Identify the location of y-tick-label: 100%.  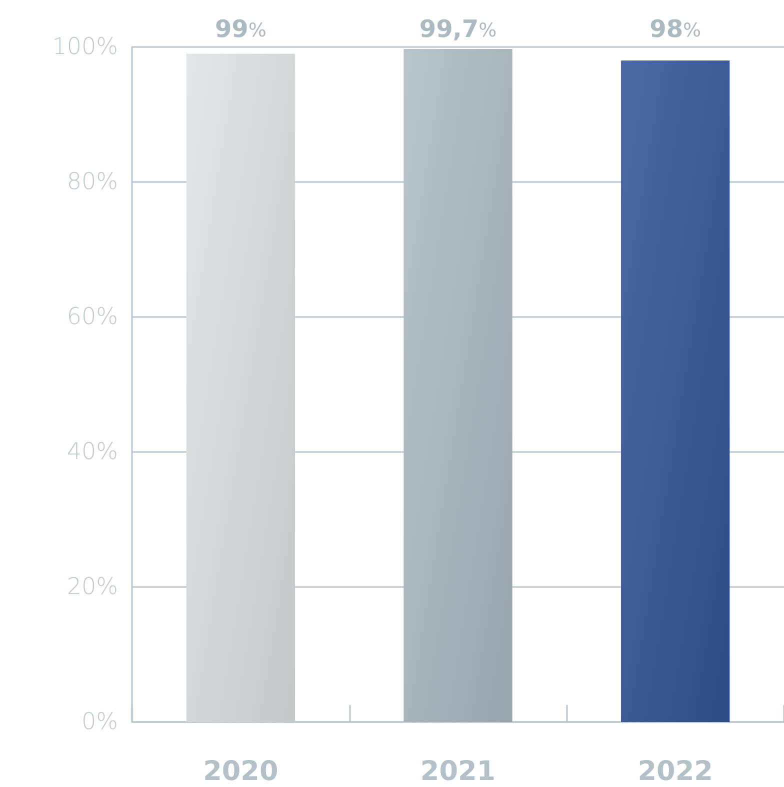
(85, 47).